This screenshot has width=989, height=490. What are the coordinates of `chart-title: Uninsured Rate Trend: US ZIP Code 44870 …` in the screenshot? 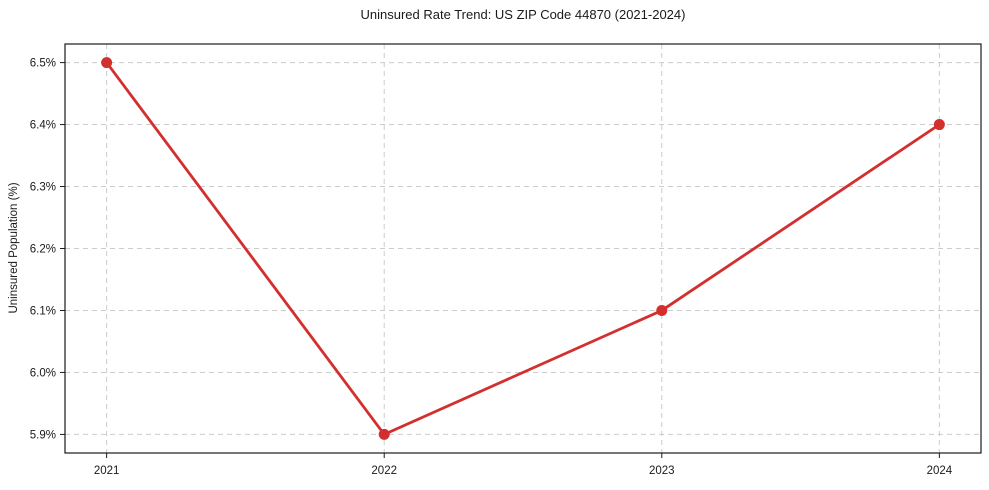 It's located at (523, 14).